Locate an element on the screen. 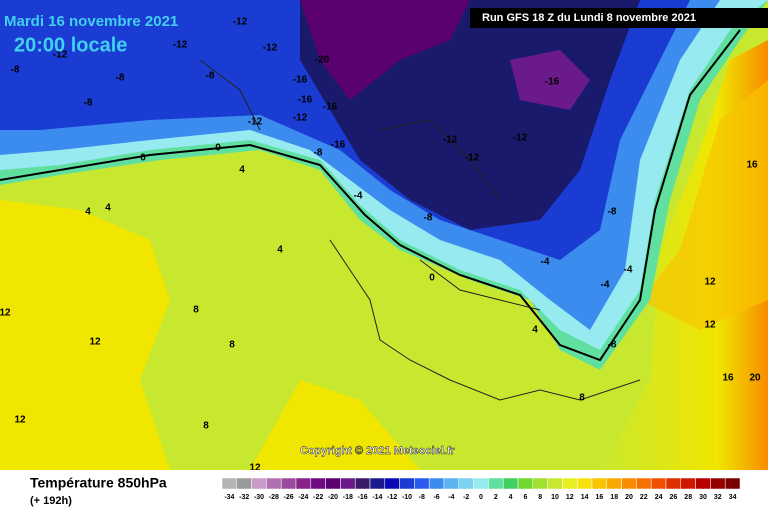 Image resolution: width=768 pixels, height=517 pixels. scale-label: -30 is located at coordinates (259, 497).